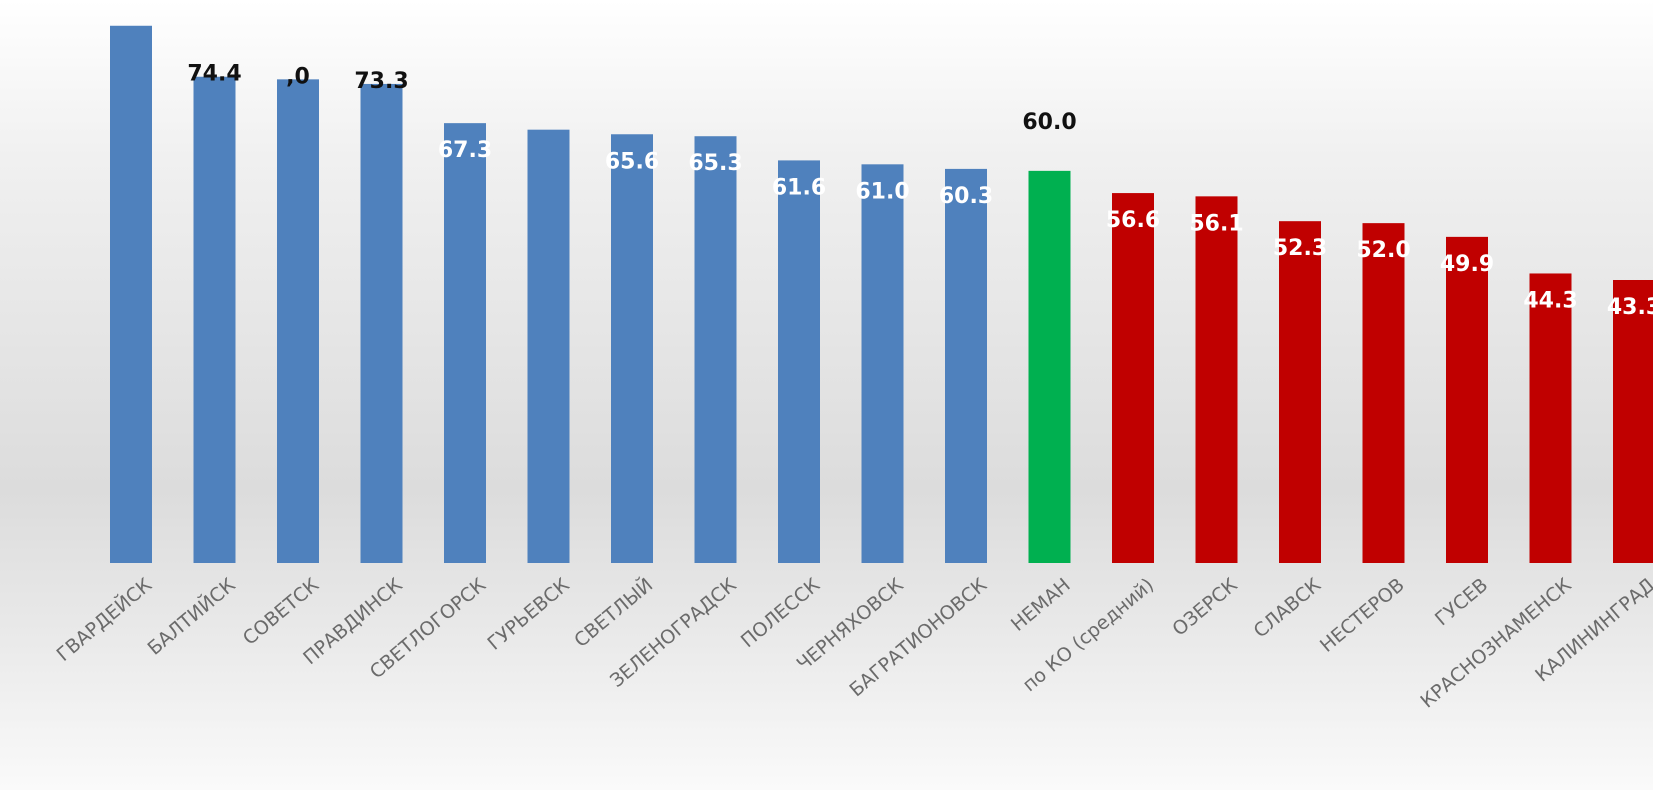 The width and height of the screenshot is (1653, 790). Describe the element at coordinates (1550, 300) in the screenshot. I see `data-label-18: 44.3` at that location.